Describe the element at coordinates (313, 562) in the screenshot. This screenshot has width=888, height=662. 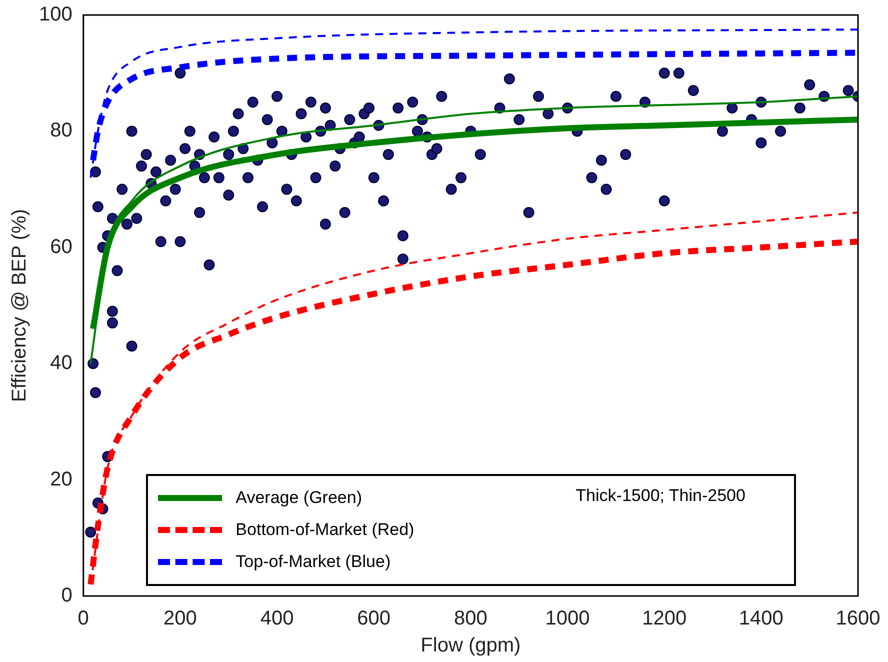
I see `legend-label: Top-of-Market (Blue)` at that location.